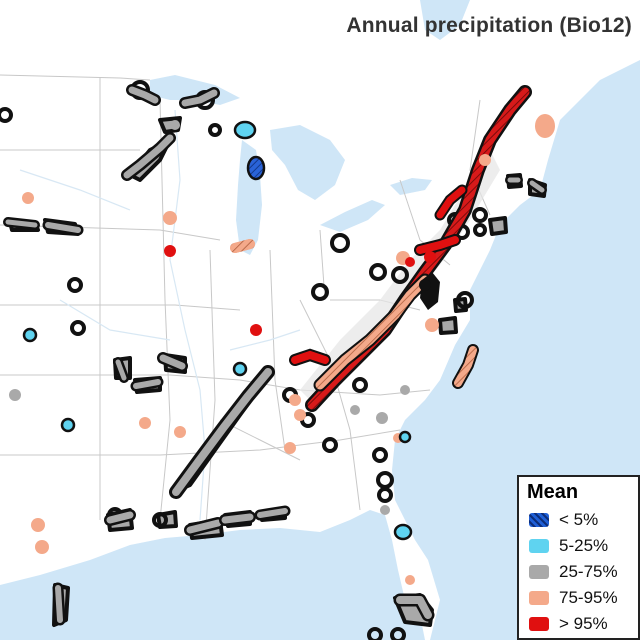 This screenshot has width=640, height=640. What do you see at coordinates (256, 168) in the screenshot?
I see `dark-blue-patch` at bounding box center [256, 168].